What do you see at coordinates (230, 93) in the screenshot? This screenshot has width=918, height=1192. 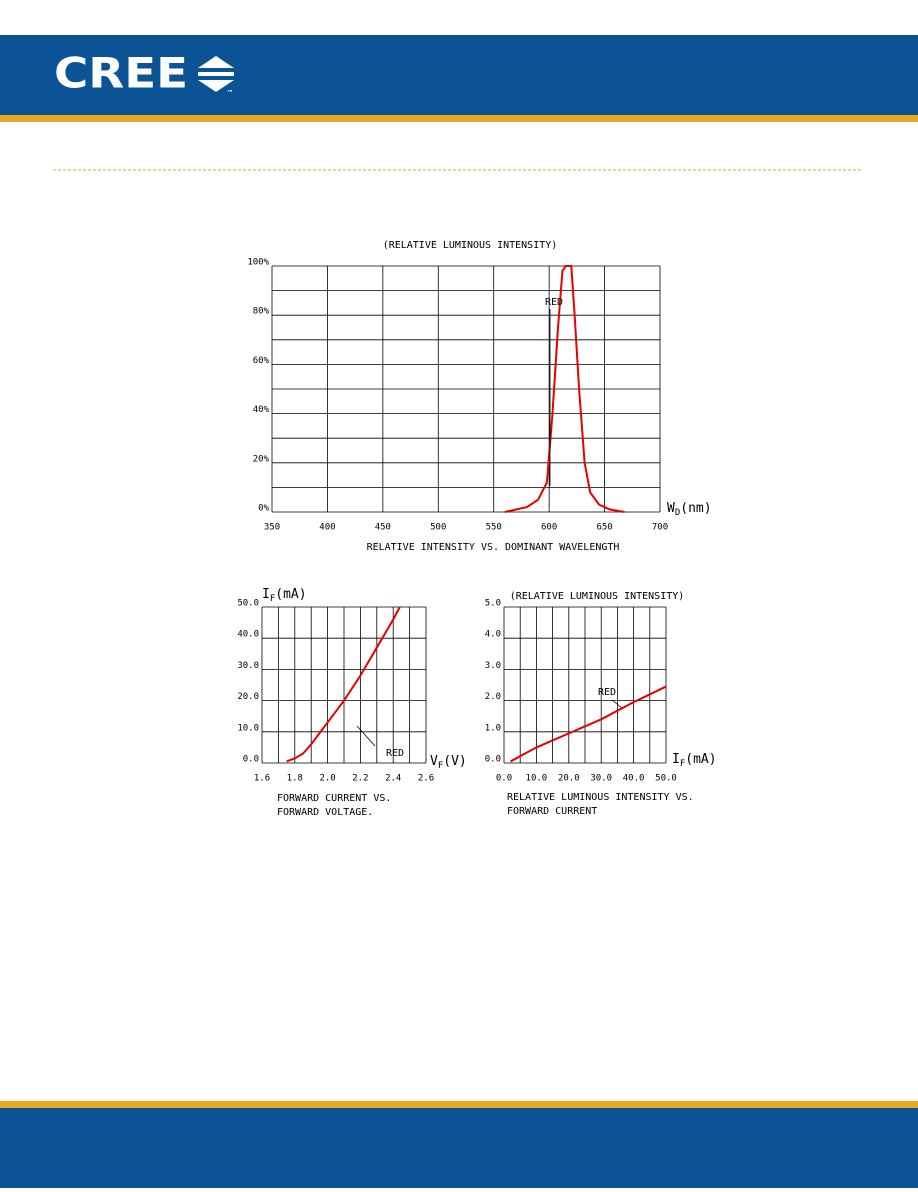 I see `logo-mark: ™` at bounding box center [230, 93].